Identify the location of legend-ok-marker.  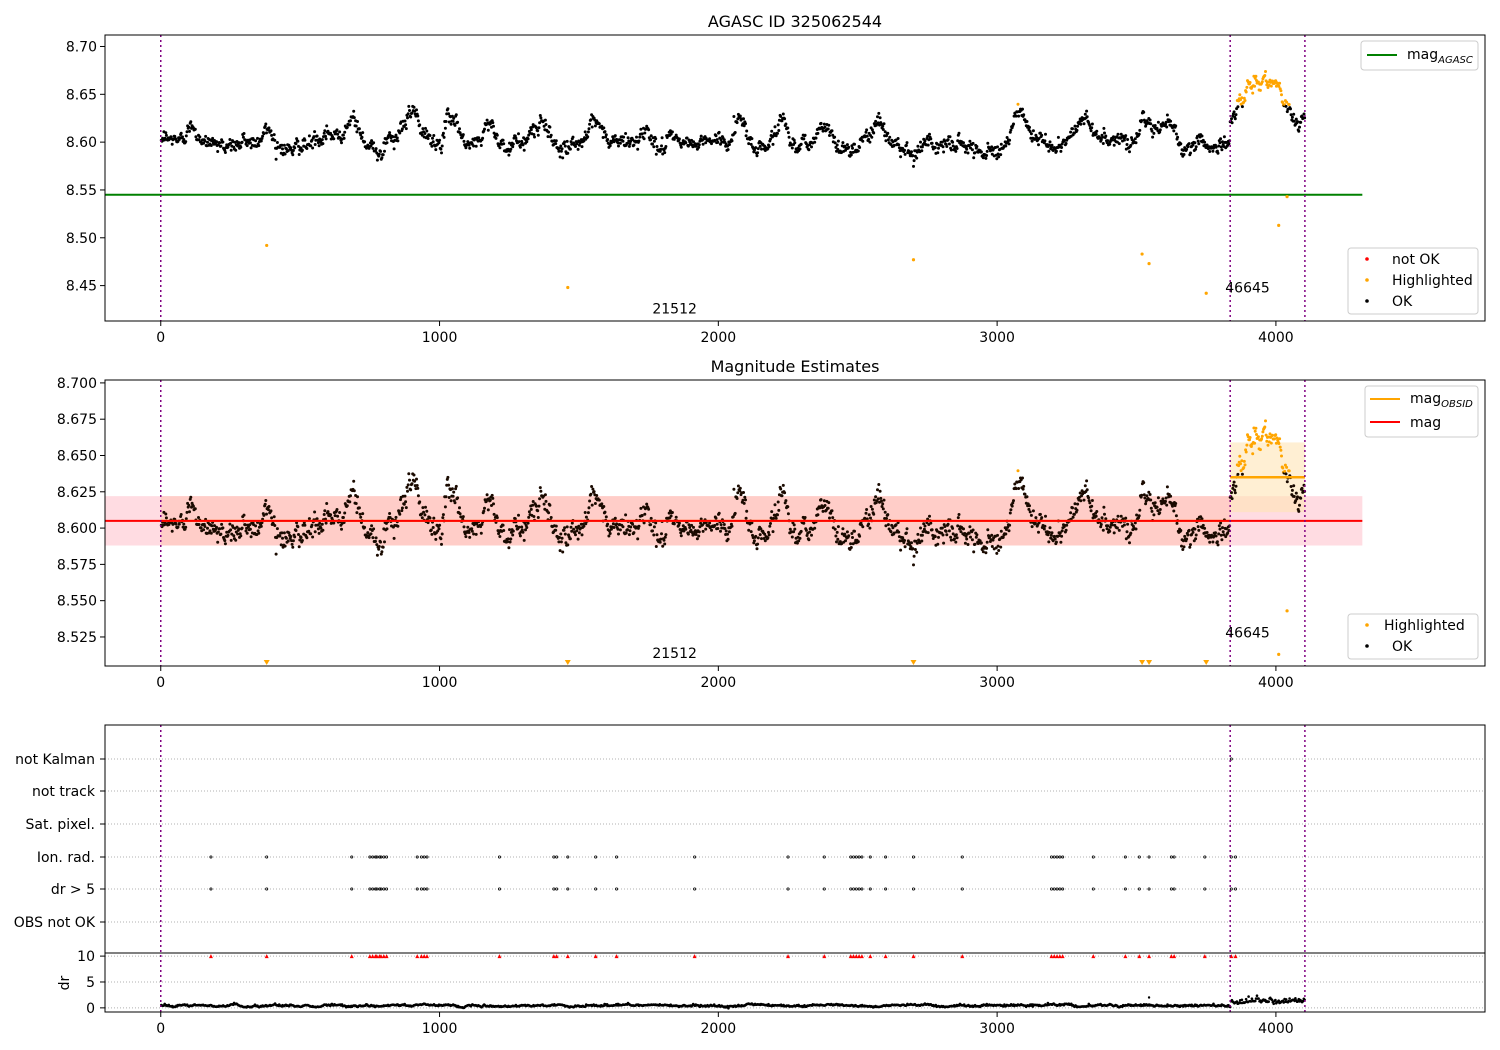
(1367, 301).